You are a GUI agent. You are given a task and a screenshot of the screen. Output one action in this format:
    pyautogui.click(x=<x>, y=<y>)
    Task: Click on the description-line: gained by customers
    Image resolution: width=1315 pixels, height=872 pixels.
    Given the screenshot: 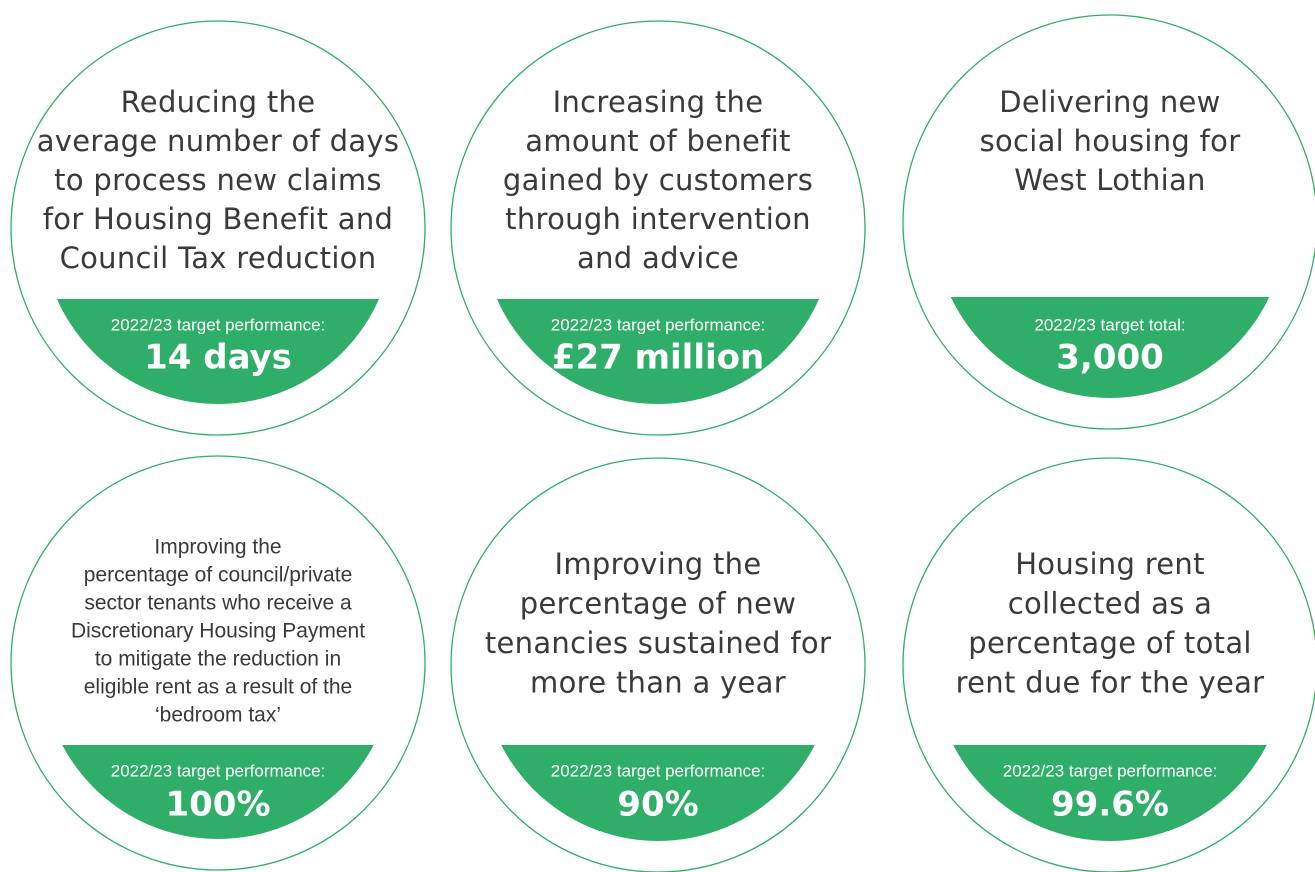 What is the action you would take?
    pyautogui.click(x=658, y=180)
    